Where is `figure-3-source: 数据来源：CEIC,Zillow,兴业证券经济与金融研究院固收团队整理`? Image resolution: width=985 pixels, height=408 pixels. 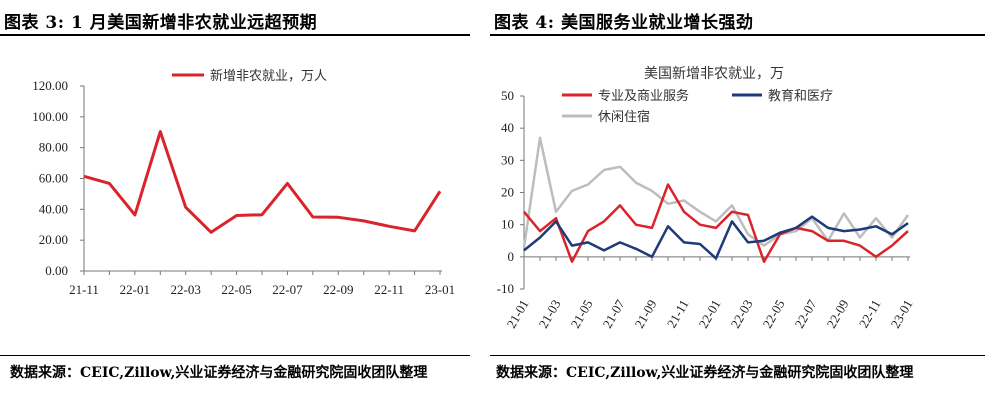 figure-3-source: 数据来源：CEIC,Zillow,兴业证券经济与金融研究院固收团队整理 is located at coordinates (219, 373).